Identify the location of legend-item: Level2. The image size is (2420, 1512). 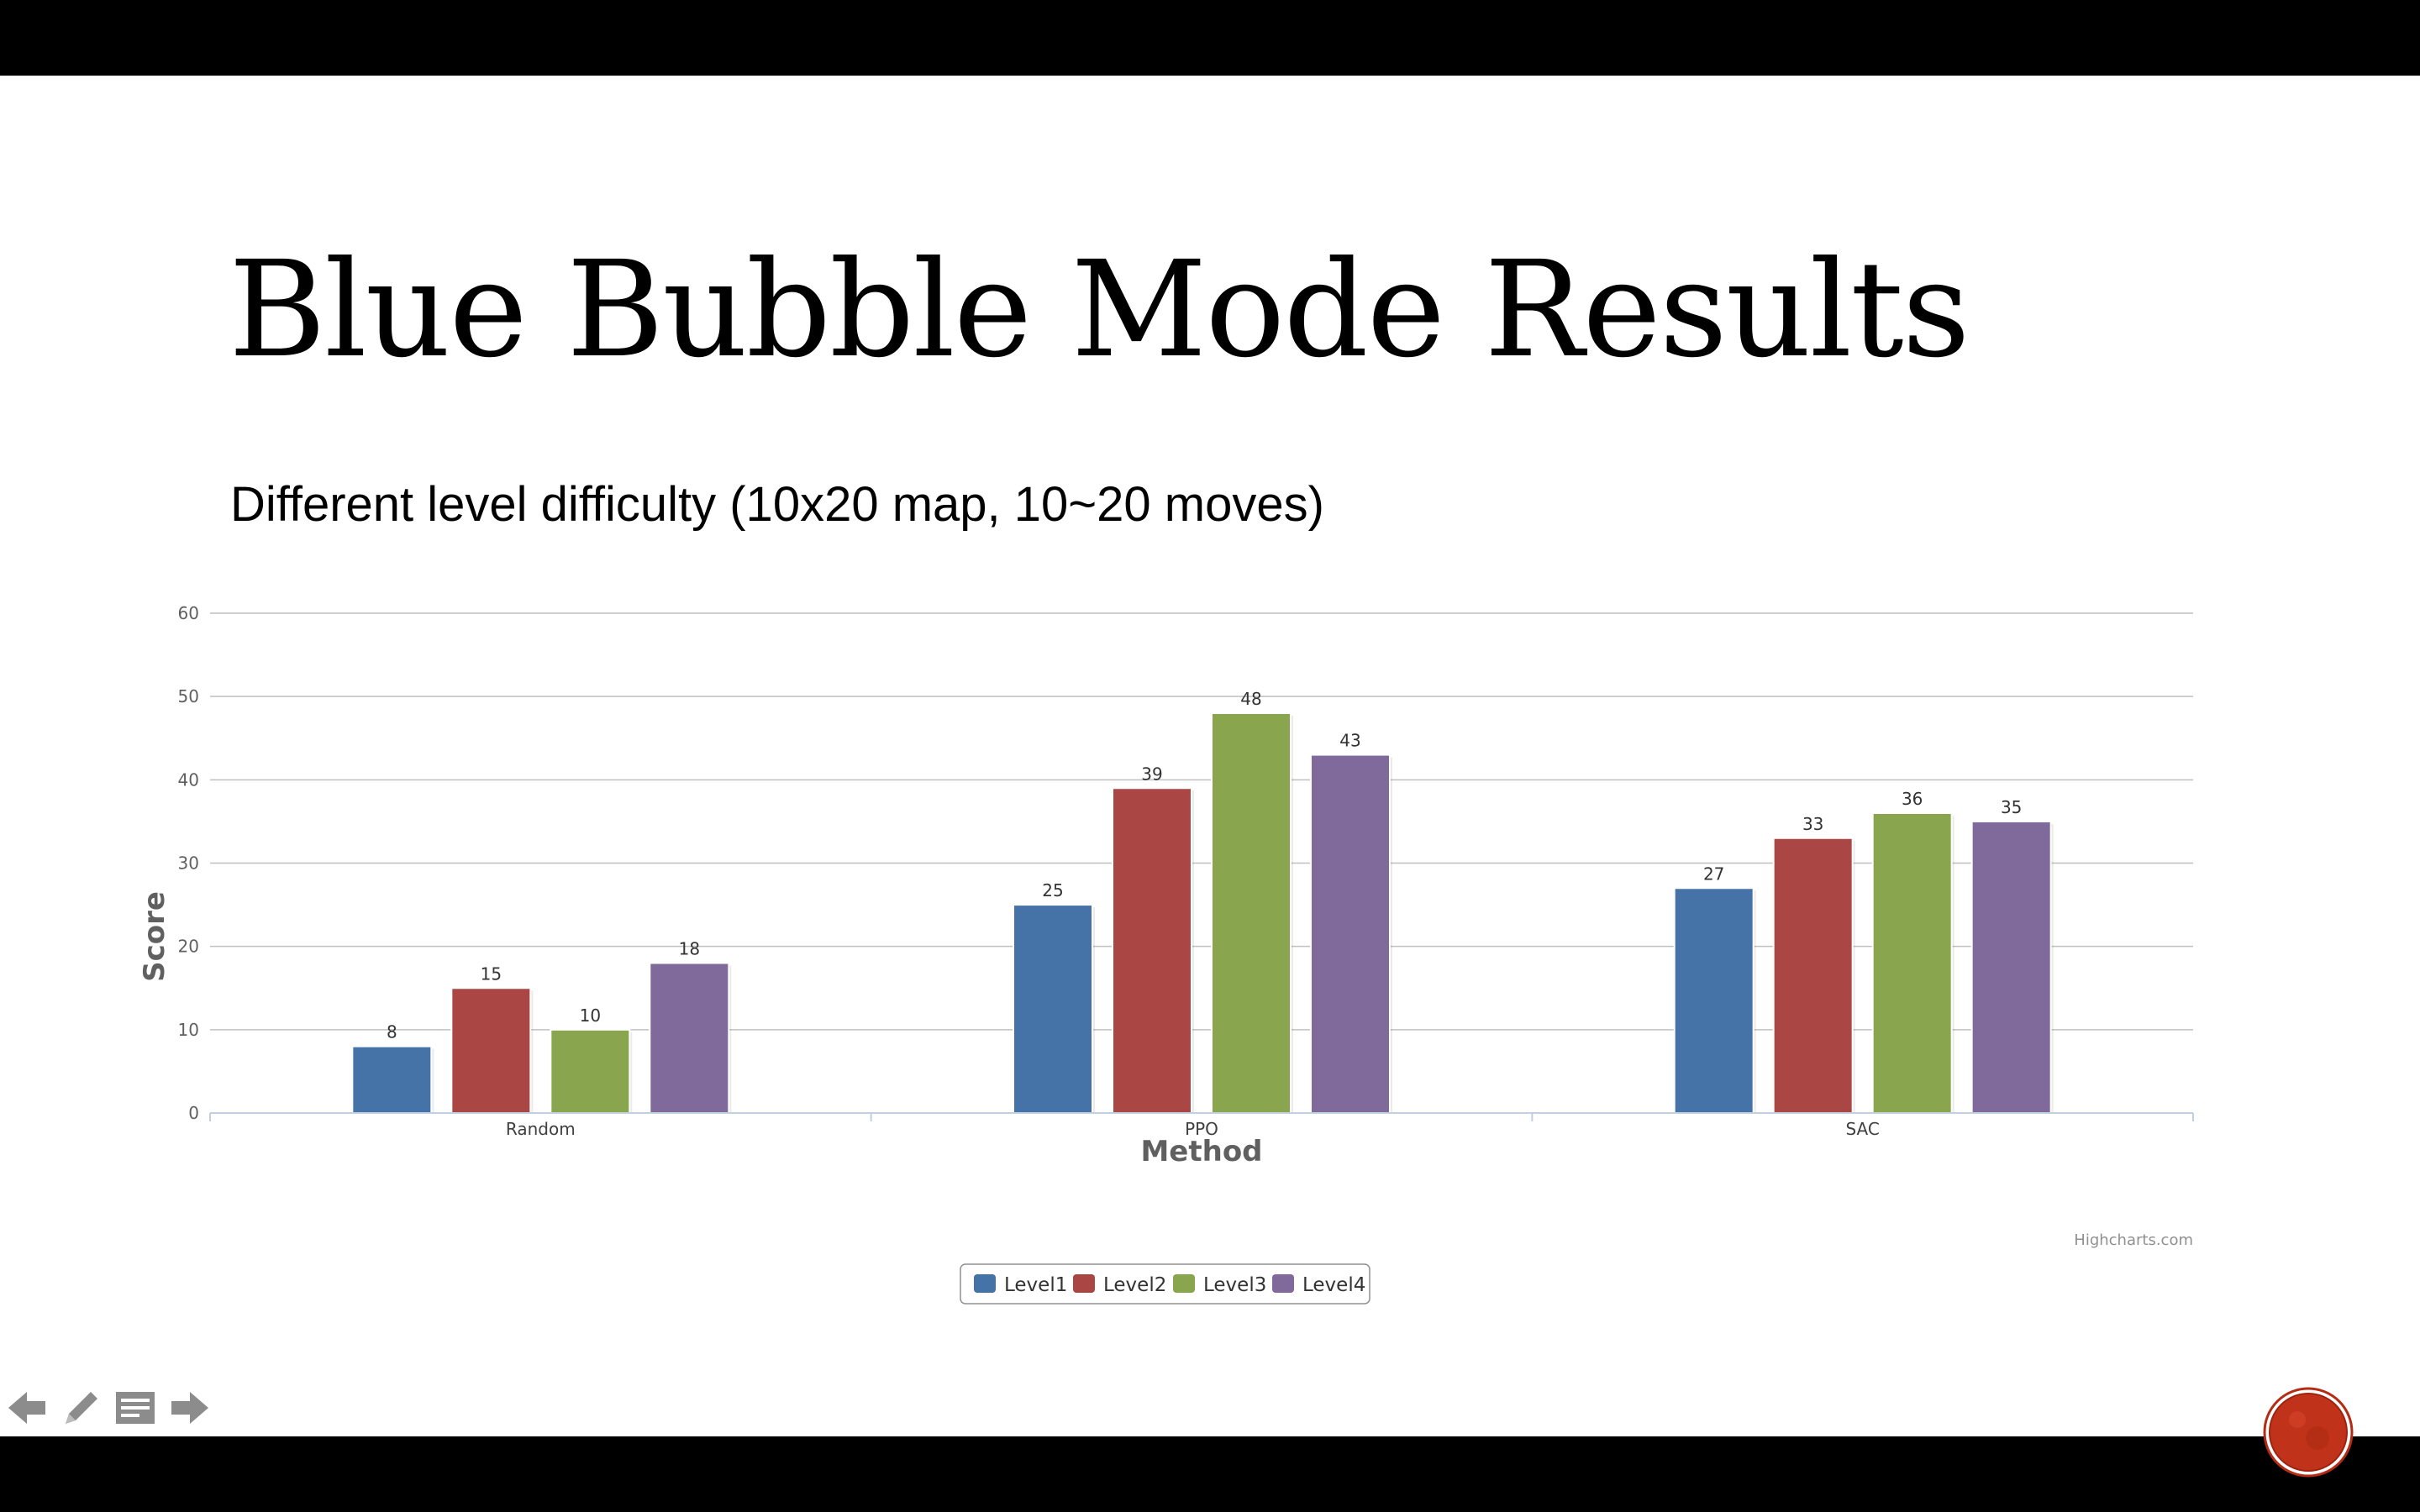
(1119, 1285).